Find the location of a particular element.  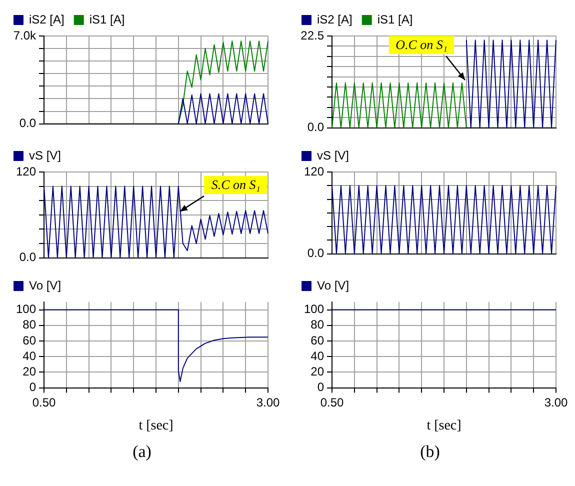

text: (b) is located at coordinates (430, 451).